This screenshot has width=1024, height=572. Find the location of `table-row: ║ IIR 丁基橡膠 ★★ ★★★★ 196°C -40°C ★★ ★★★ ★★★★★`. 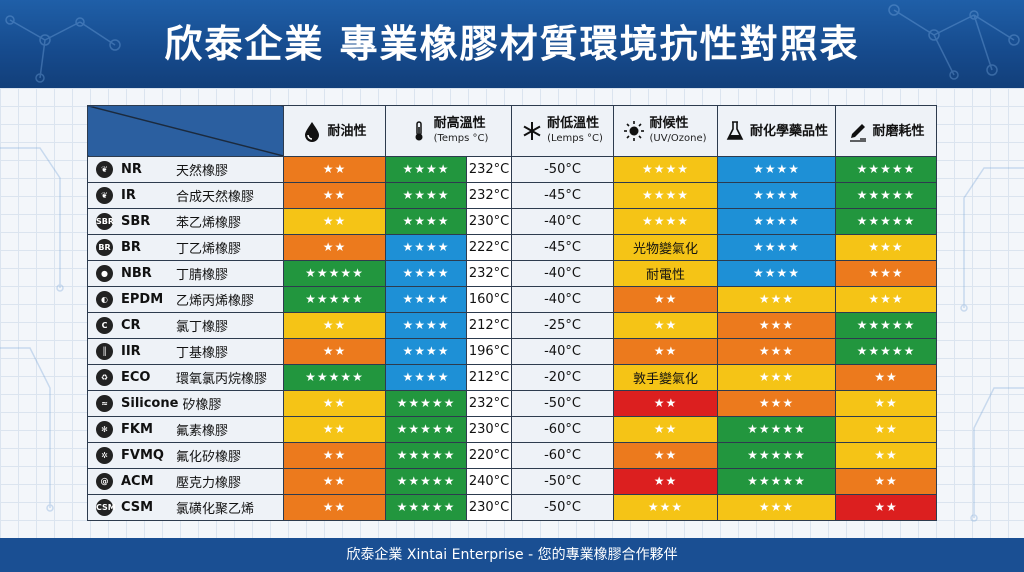

table-row: ║ IIR 丁基橡膠 ★★ ★★★★ 196°C -40°C ★★ ★★★ ★★★★★ is located at coordinates (512, 351).